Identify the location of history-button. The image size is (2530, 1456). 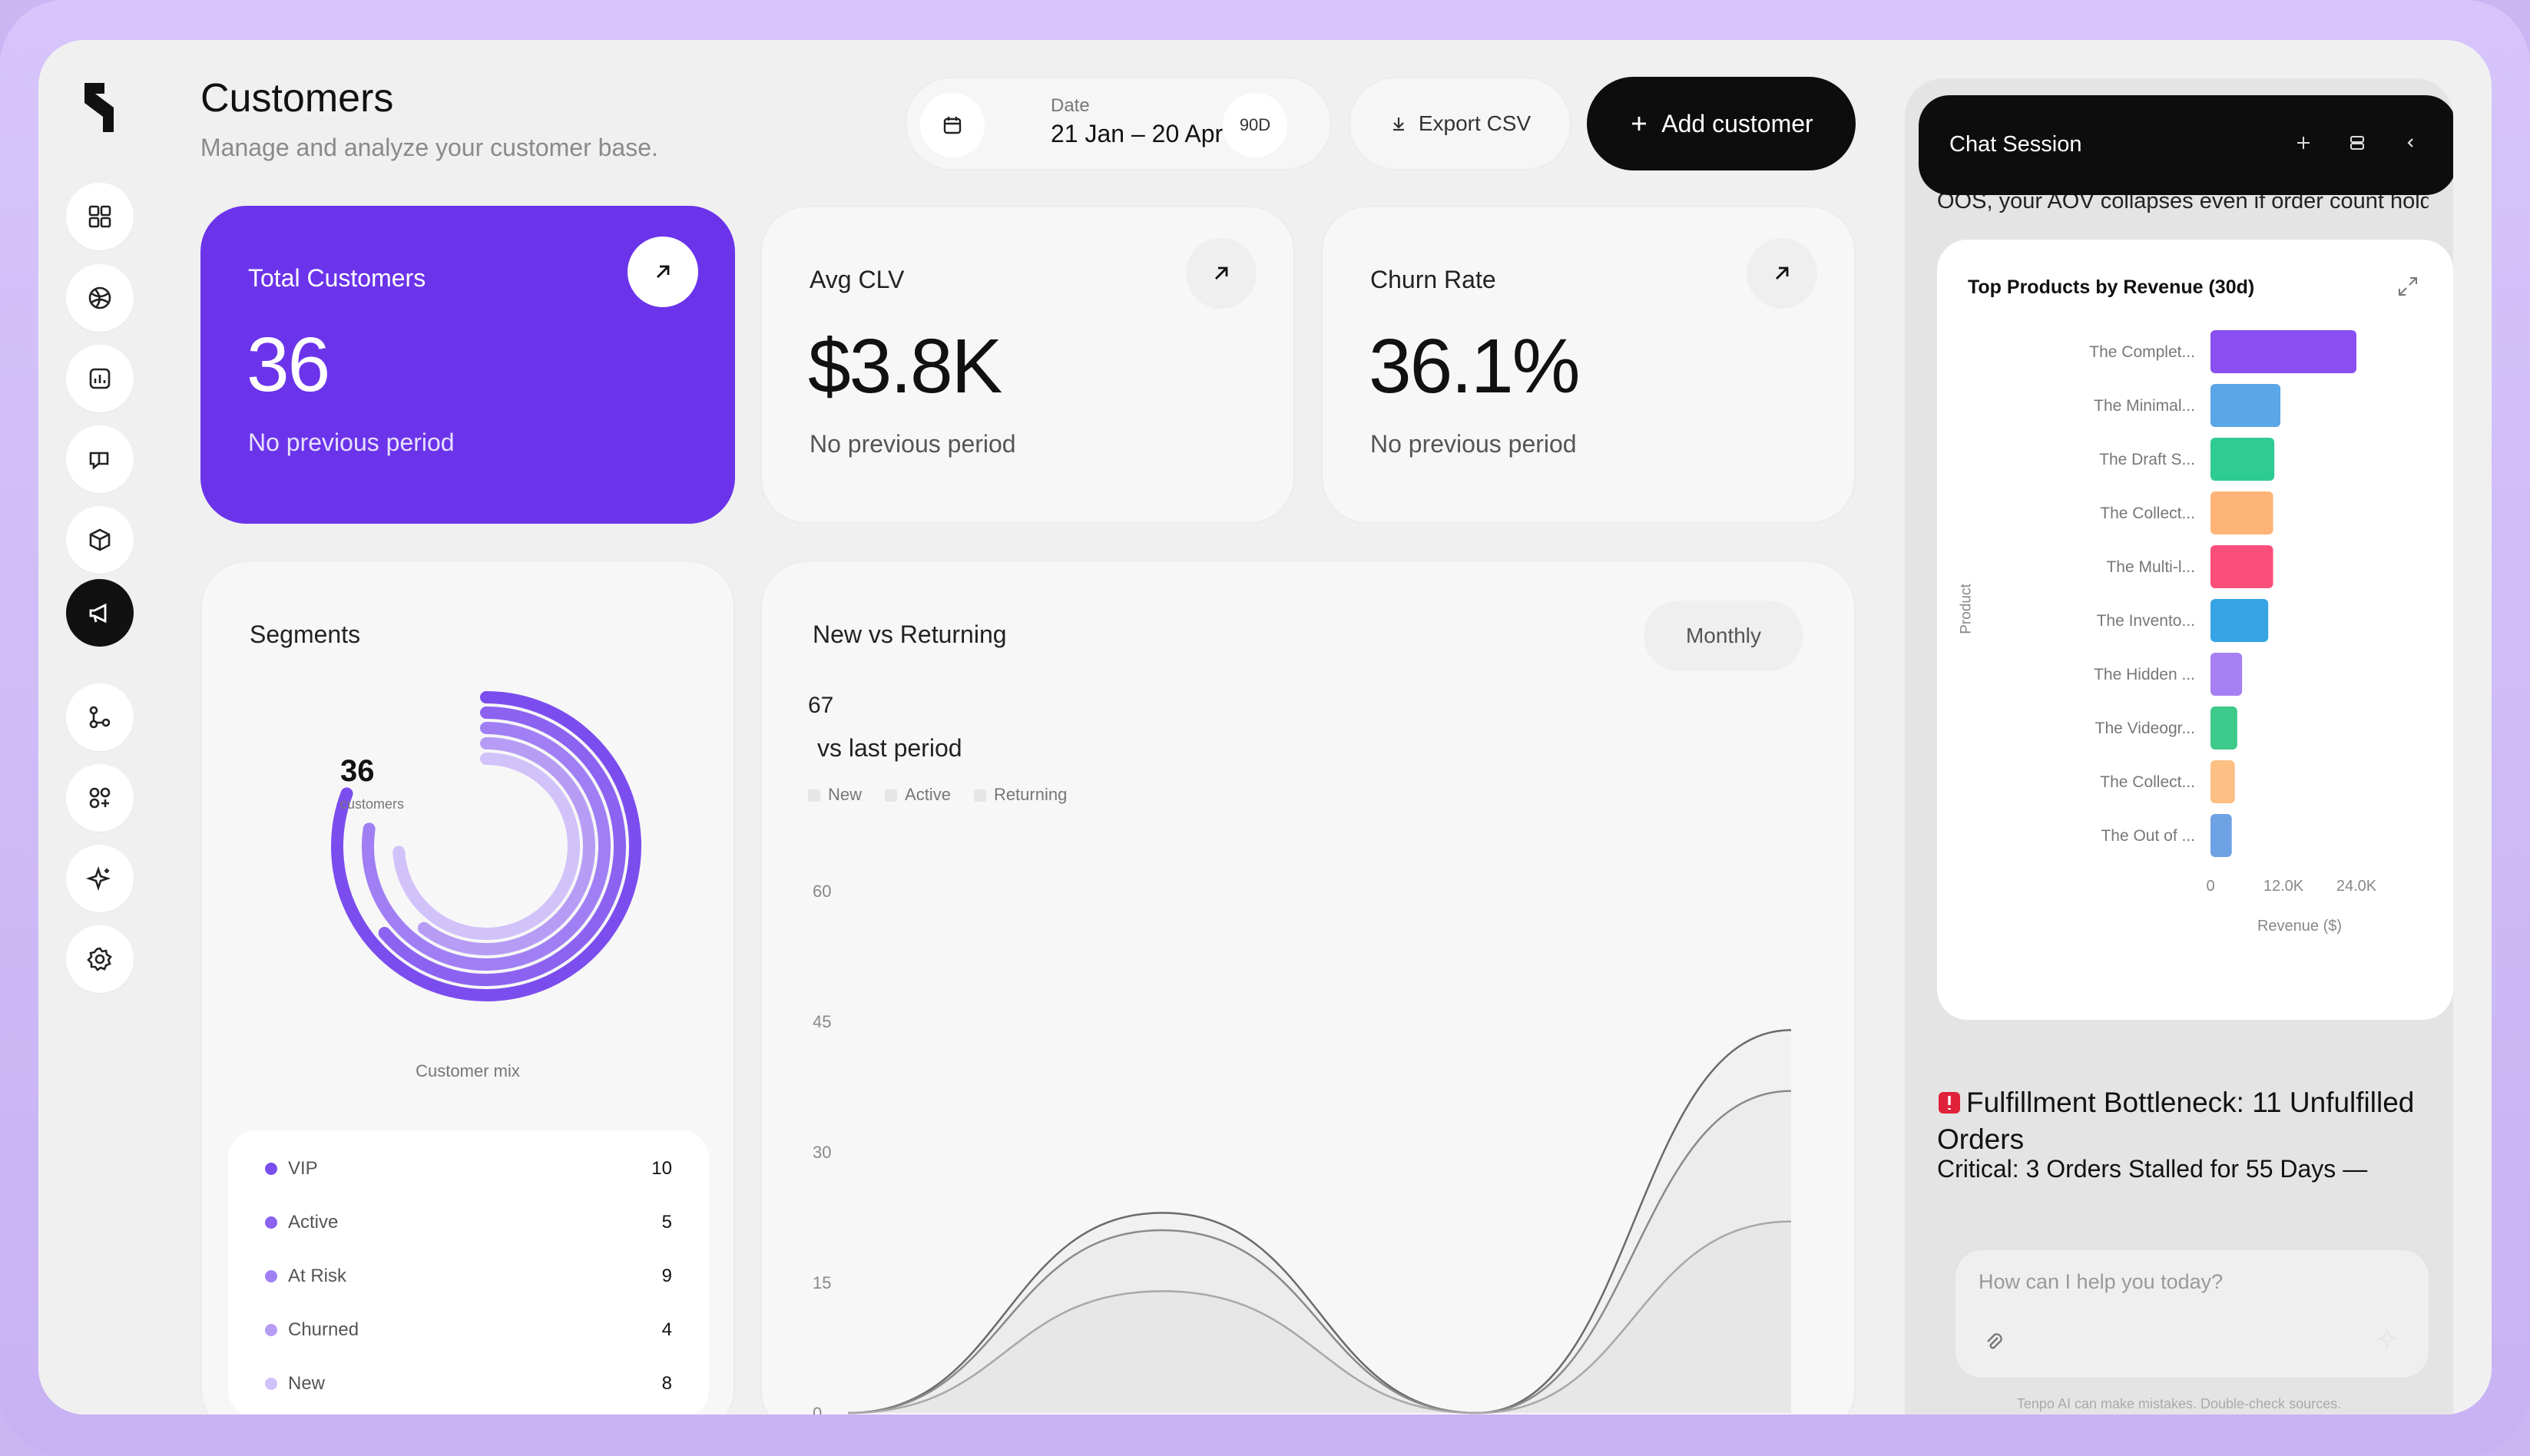
(2357, 142).